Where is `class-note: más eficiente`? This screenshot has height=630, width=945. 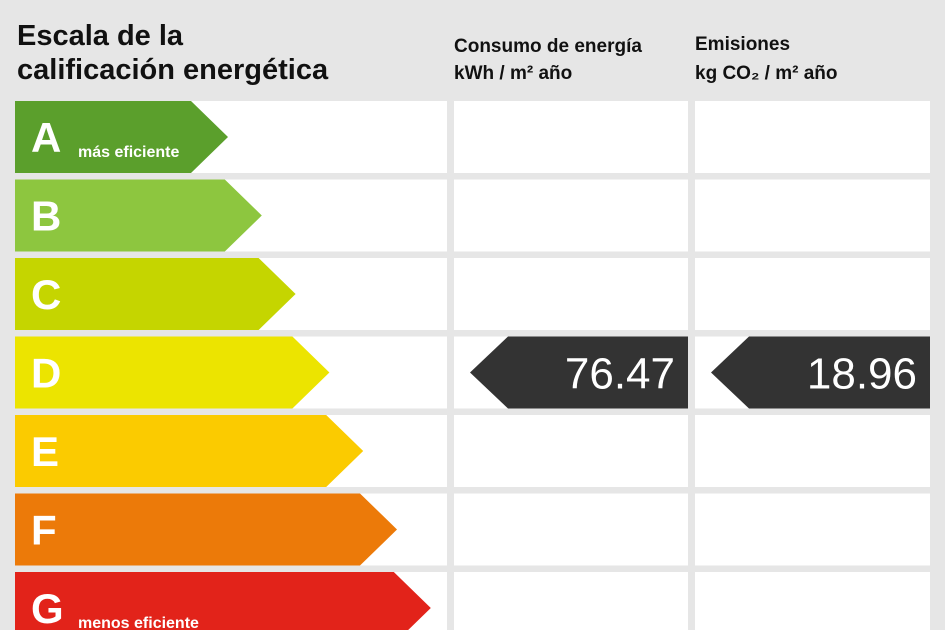 class-note: más eficiente is located at coordinates (128, 152).